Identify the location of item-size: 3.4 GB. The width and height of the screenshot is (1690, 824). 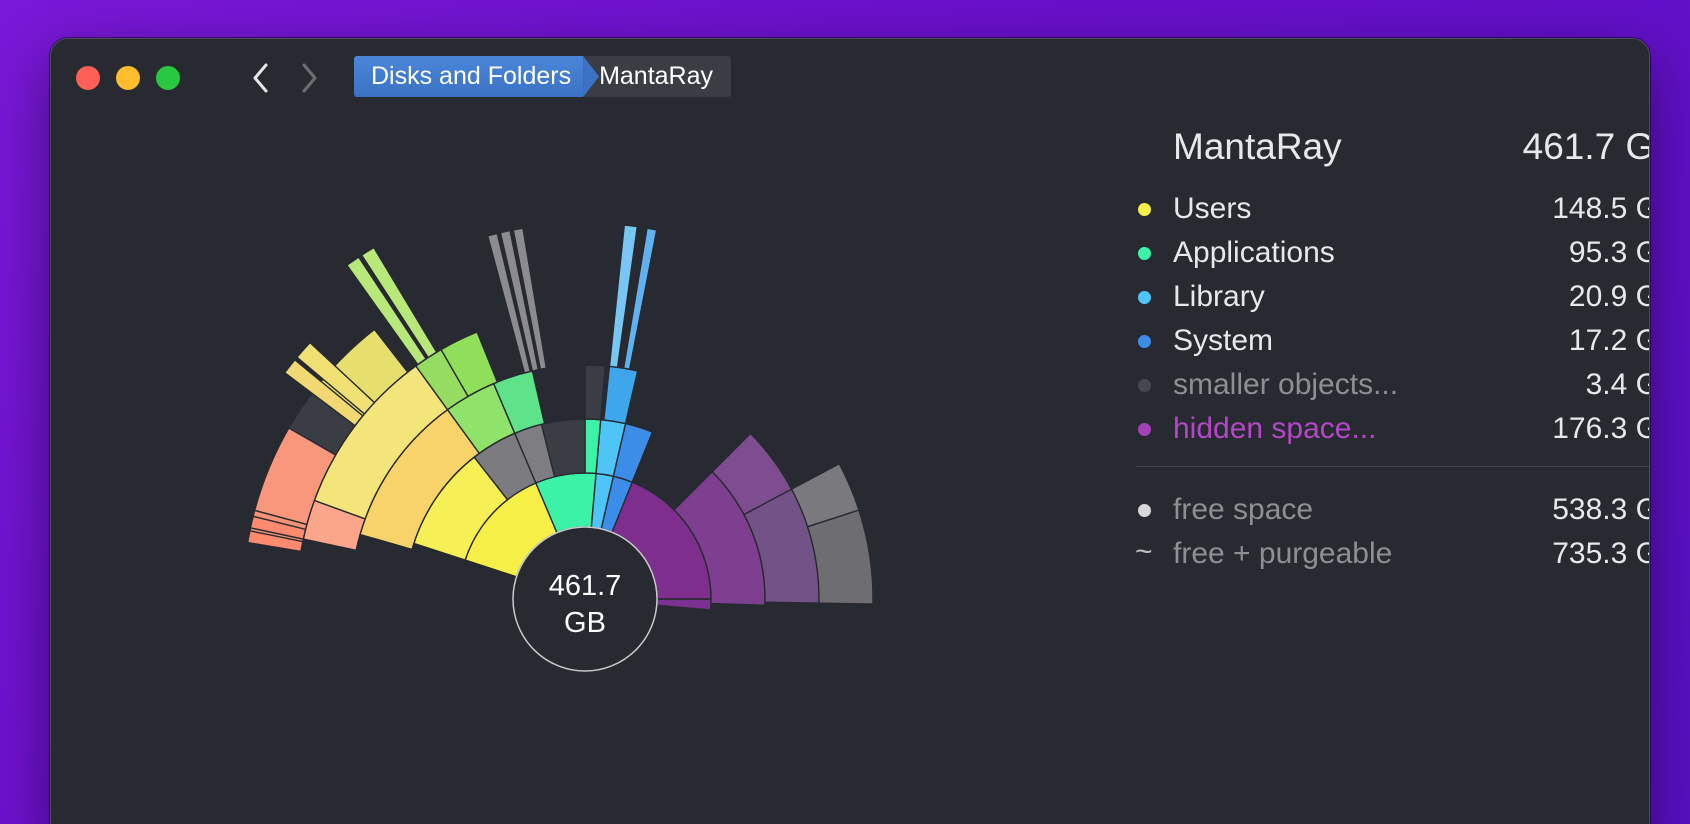
(1617, 384).